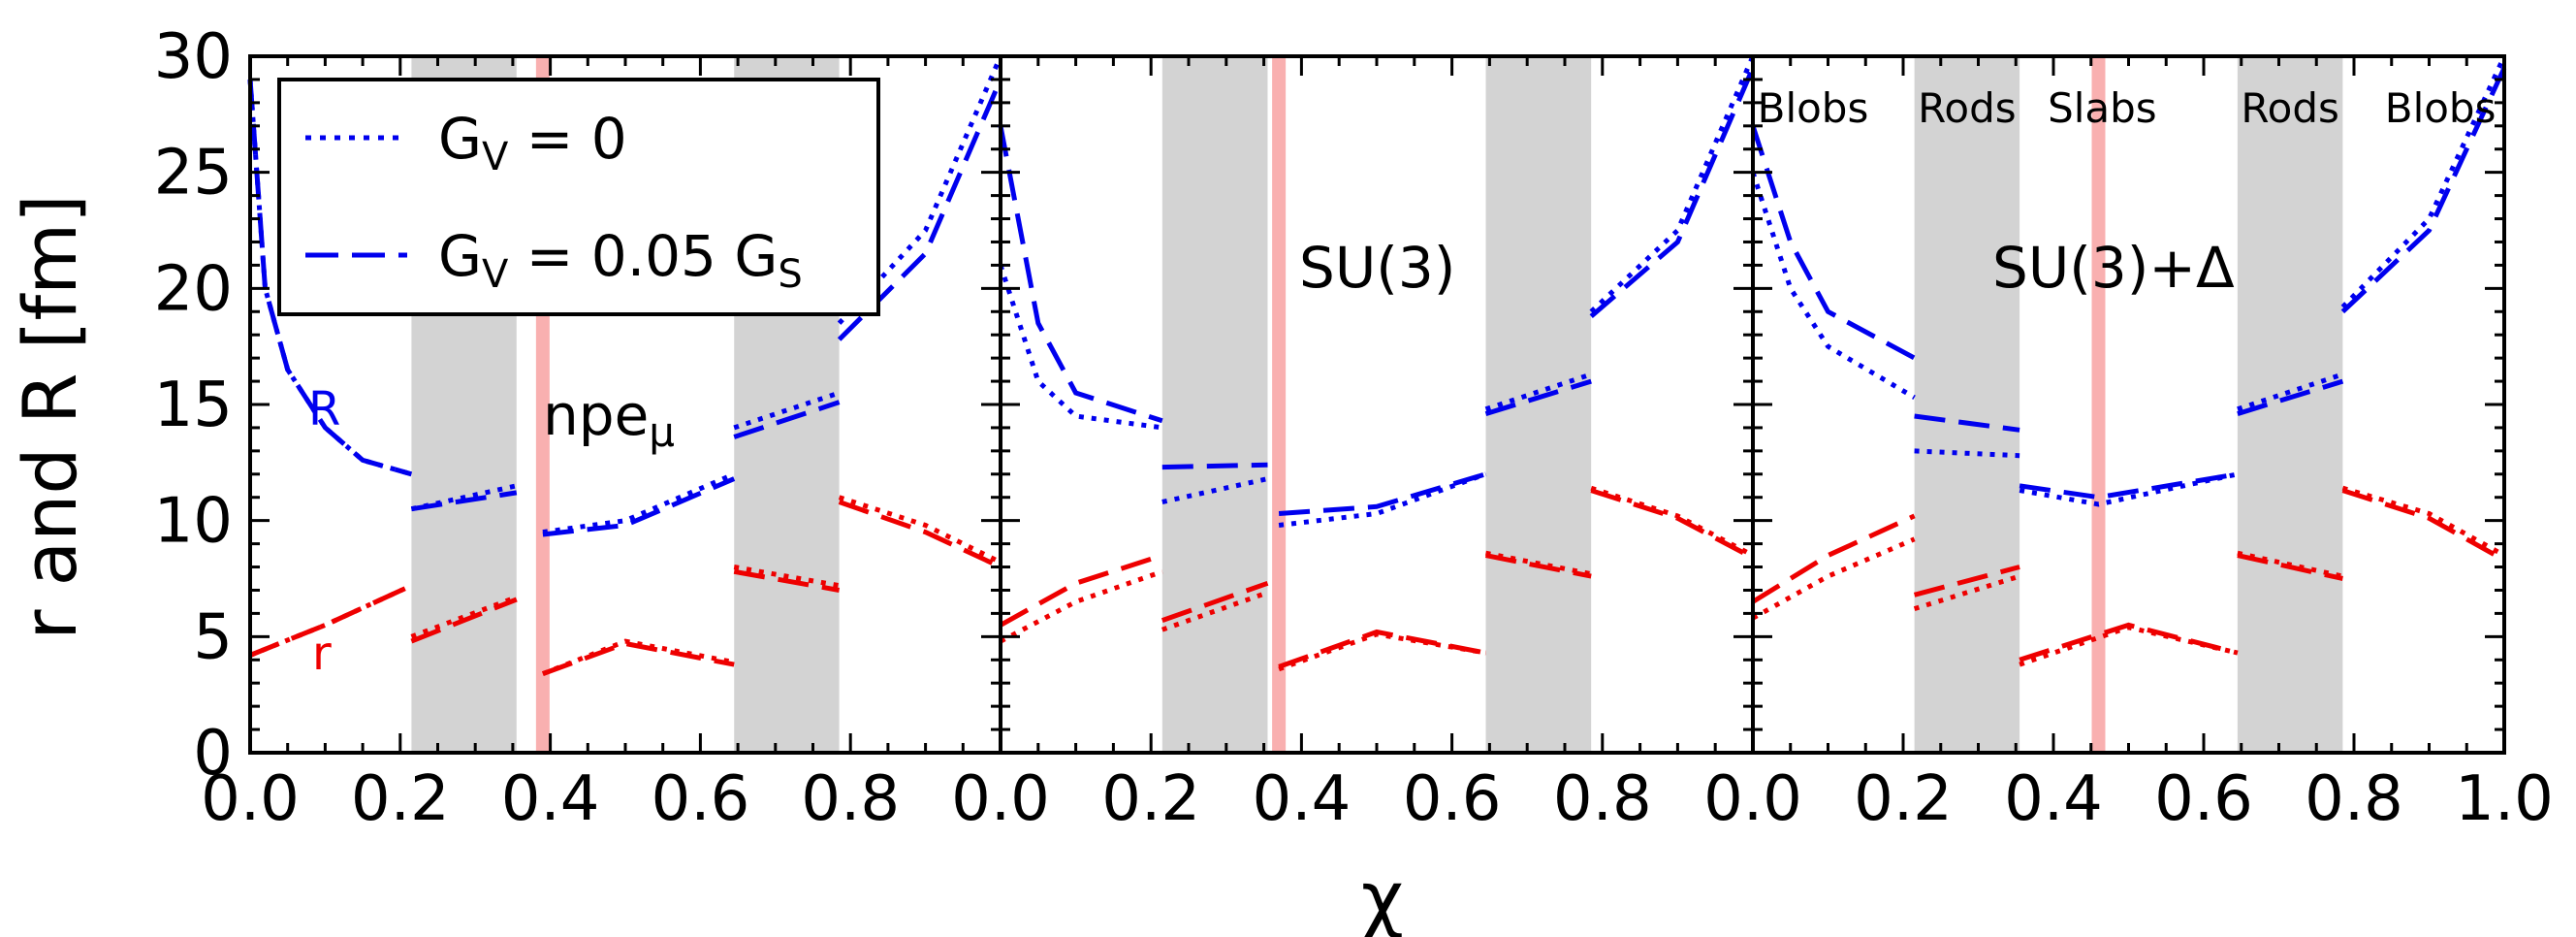 The height and width of the screenshot is (937, 2576). Describe the element at coordinates (324, 409) in the screenshot. I see `curve-label-R: R` at that location.